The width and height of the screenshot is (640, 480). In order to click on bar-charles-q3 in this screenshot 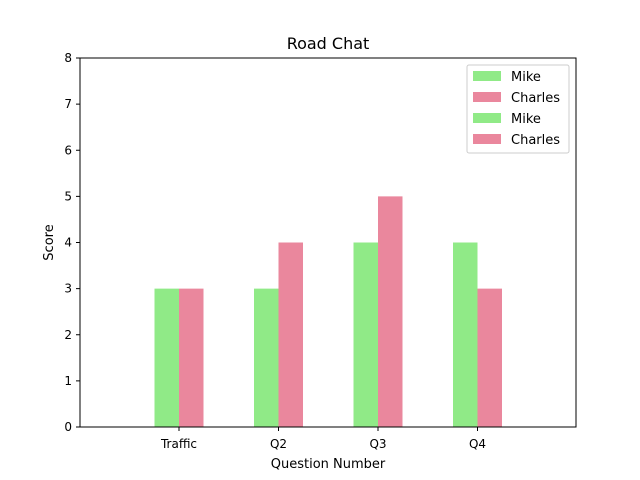, I will do `click(390, 311)`.